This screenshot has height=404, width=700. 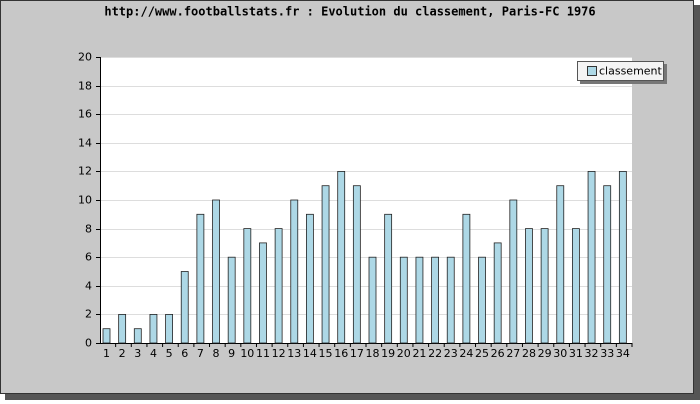 I want to click on legend: classement, so click(x=622, y=72).